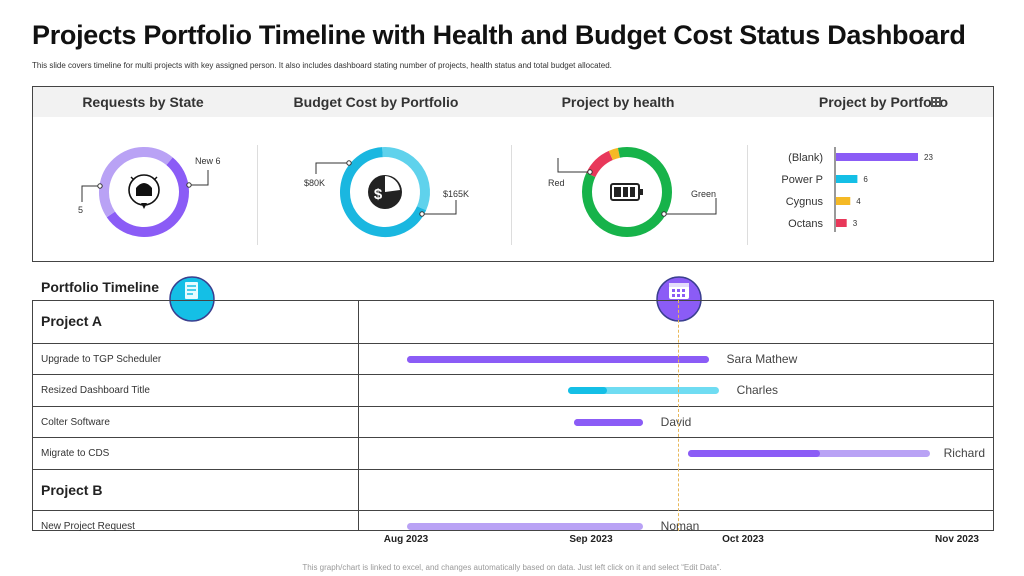 The height and width of the screenshot is (576, 1024). Describe the element at coordinates (75, 422) in the screenshot. I see `timeline-task-label: Colter Software` at that location.